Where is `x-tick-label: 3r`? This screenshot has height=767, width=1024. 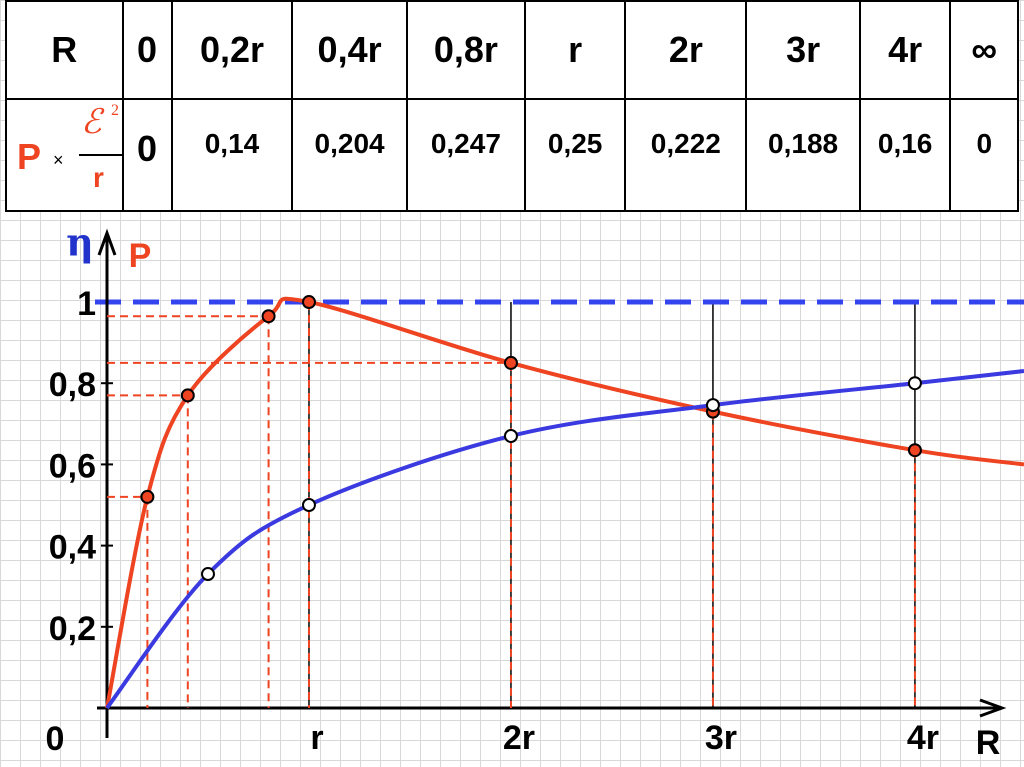
x-tick-label: 3r is located at coordinates (721, 738).